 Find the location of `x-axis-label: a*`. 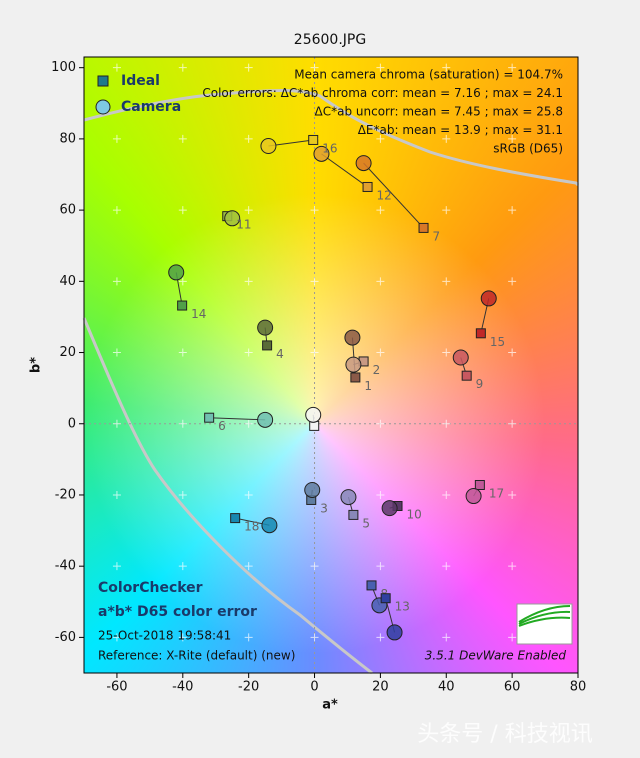

x-axis-label: a* is located at coordinates (330, 705).